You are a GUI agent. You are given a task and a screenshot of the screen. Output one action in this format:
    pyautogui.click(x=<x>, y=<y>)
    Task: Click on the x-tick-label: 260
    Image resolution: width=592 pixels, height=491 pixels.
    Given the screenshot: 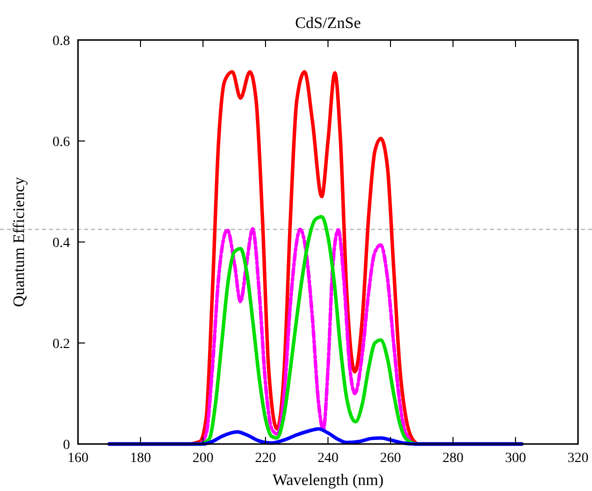 What is the action you would take?
    pyautogui.click(x=390, y=458)
    